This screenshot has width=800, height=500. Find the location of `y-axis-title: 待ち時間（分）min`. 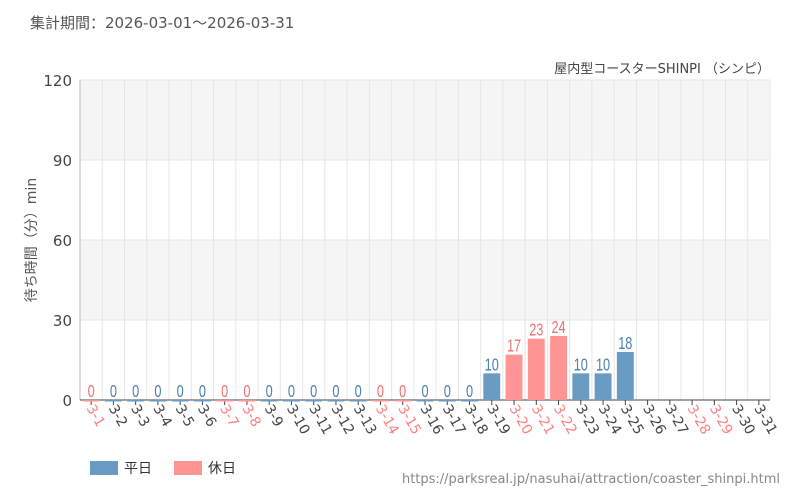

y-axis-title: 待ち時間（分）min is located at coordinates (32, 240).